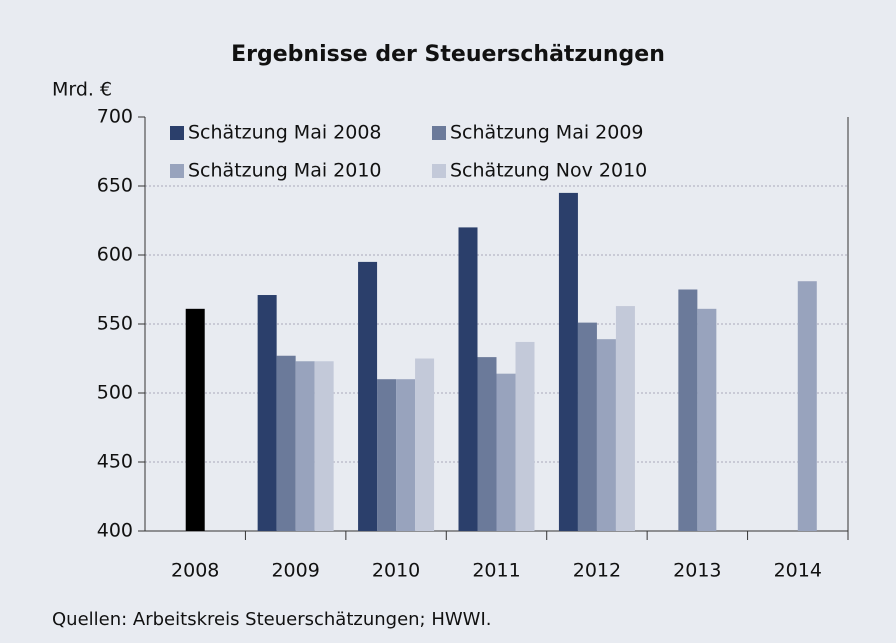 This screenshot has height=643, width=896. What do you see at coordinates (115, 531) in the screenshot?
I see `y-tick-label: 400` at bounding box center [115, 531].